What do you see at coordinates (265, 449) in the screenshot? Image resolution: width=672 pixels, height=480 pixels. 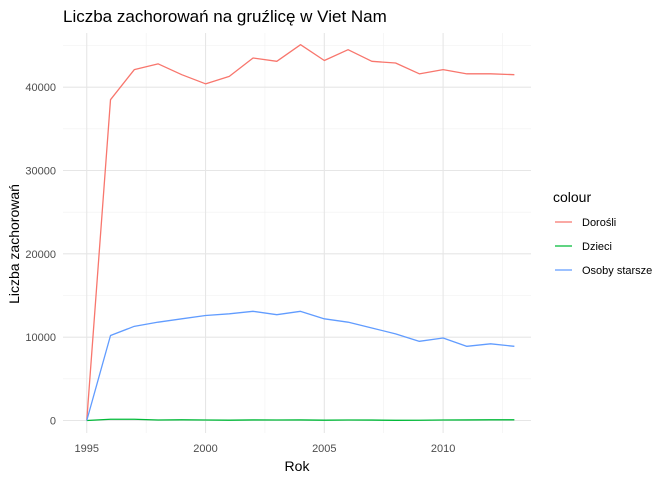 I see `x-axis-tick-labels: 1995 2000 2005 2010` at bounding box center [265, 449].